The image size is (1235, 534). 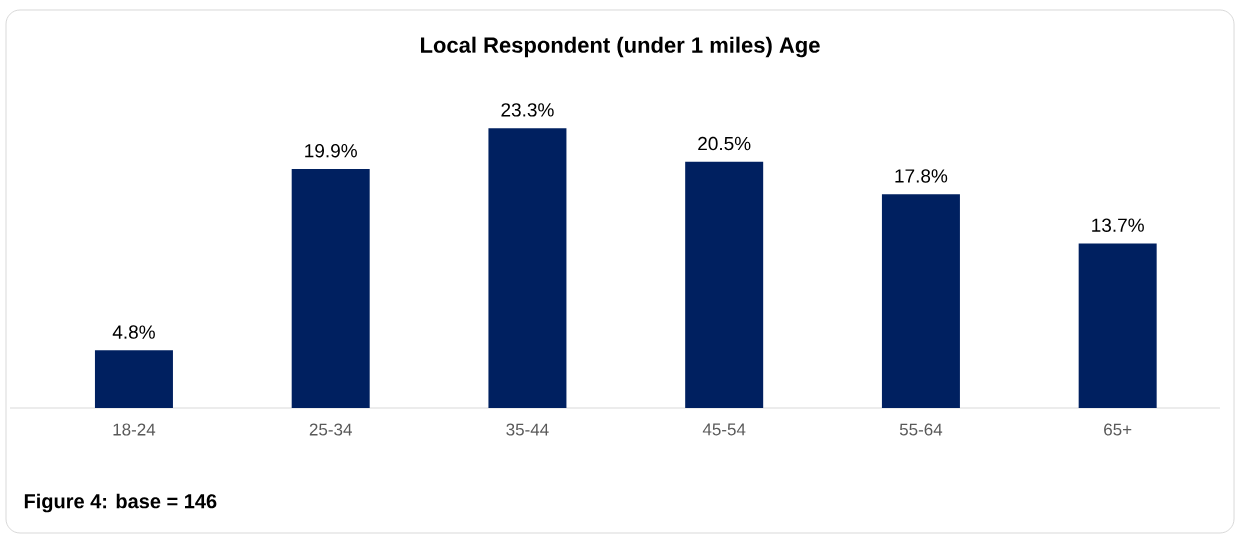 I want to click on data-label: 4.8%, so click(x=133, y=332).